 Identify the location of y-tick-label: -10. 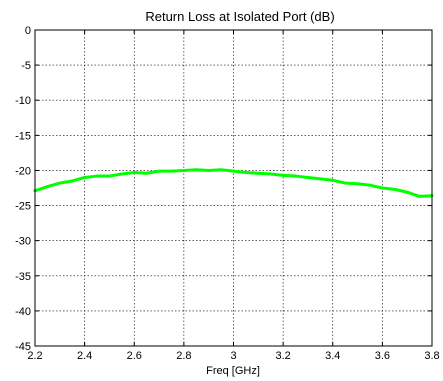
(23, 101).